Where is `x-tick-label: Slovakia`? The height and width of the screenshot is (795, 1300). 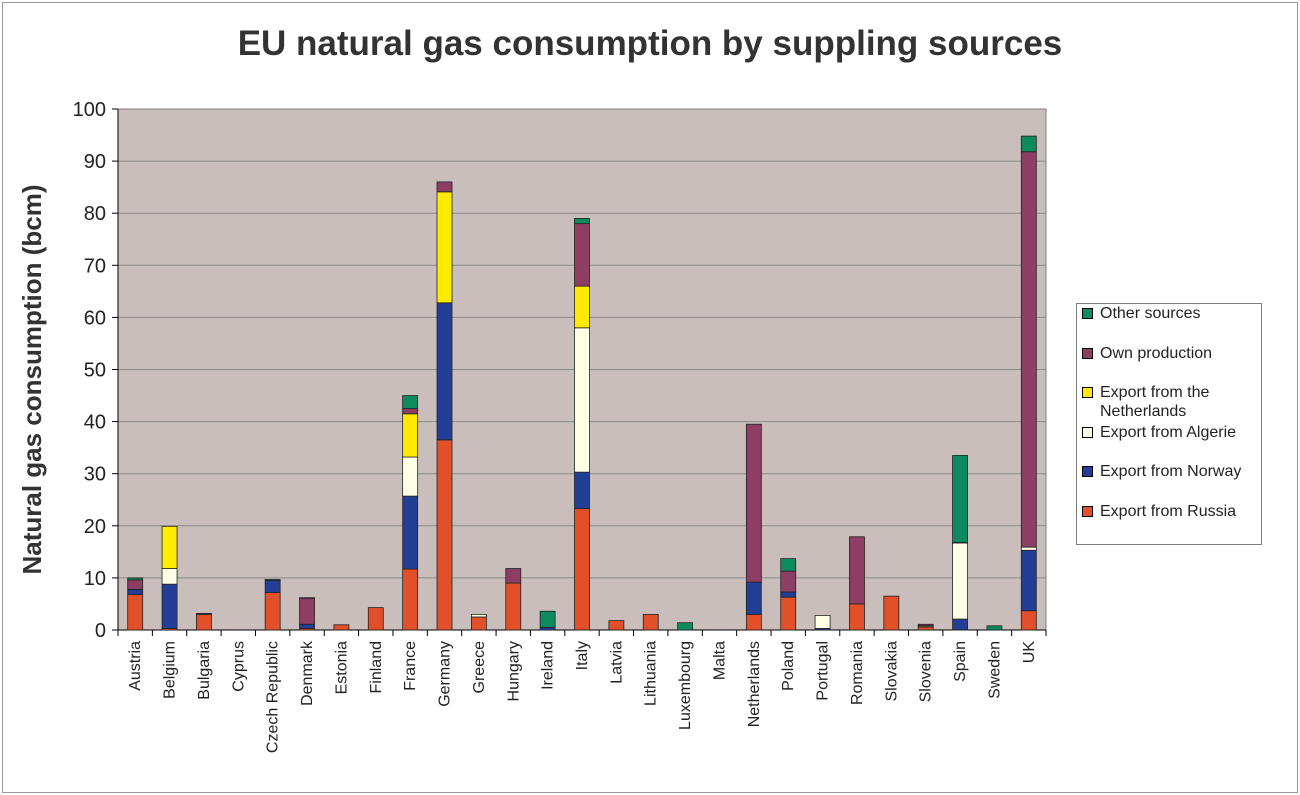 x-tick-label: Slovakia is located at coordinates (891, 671).